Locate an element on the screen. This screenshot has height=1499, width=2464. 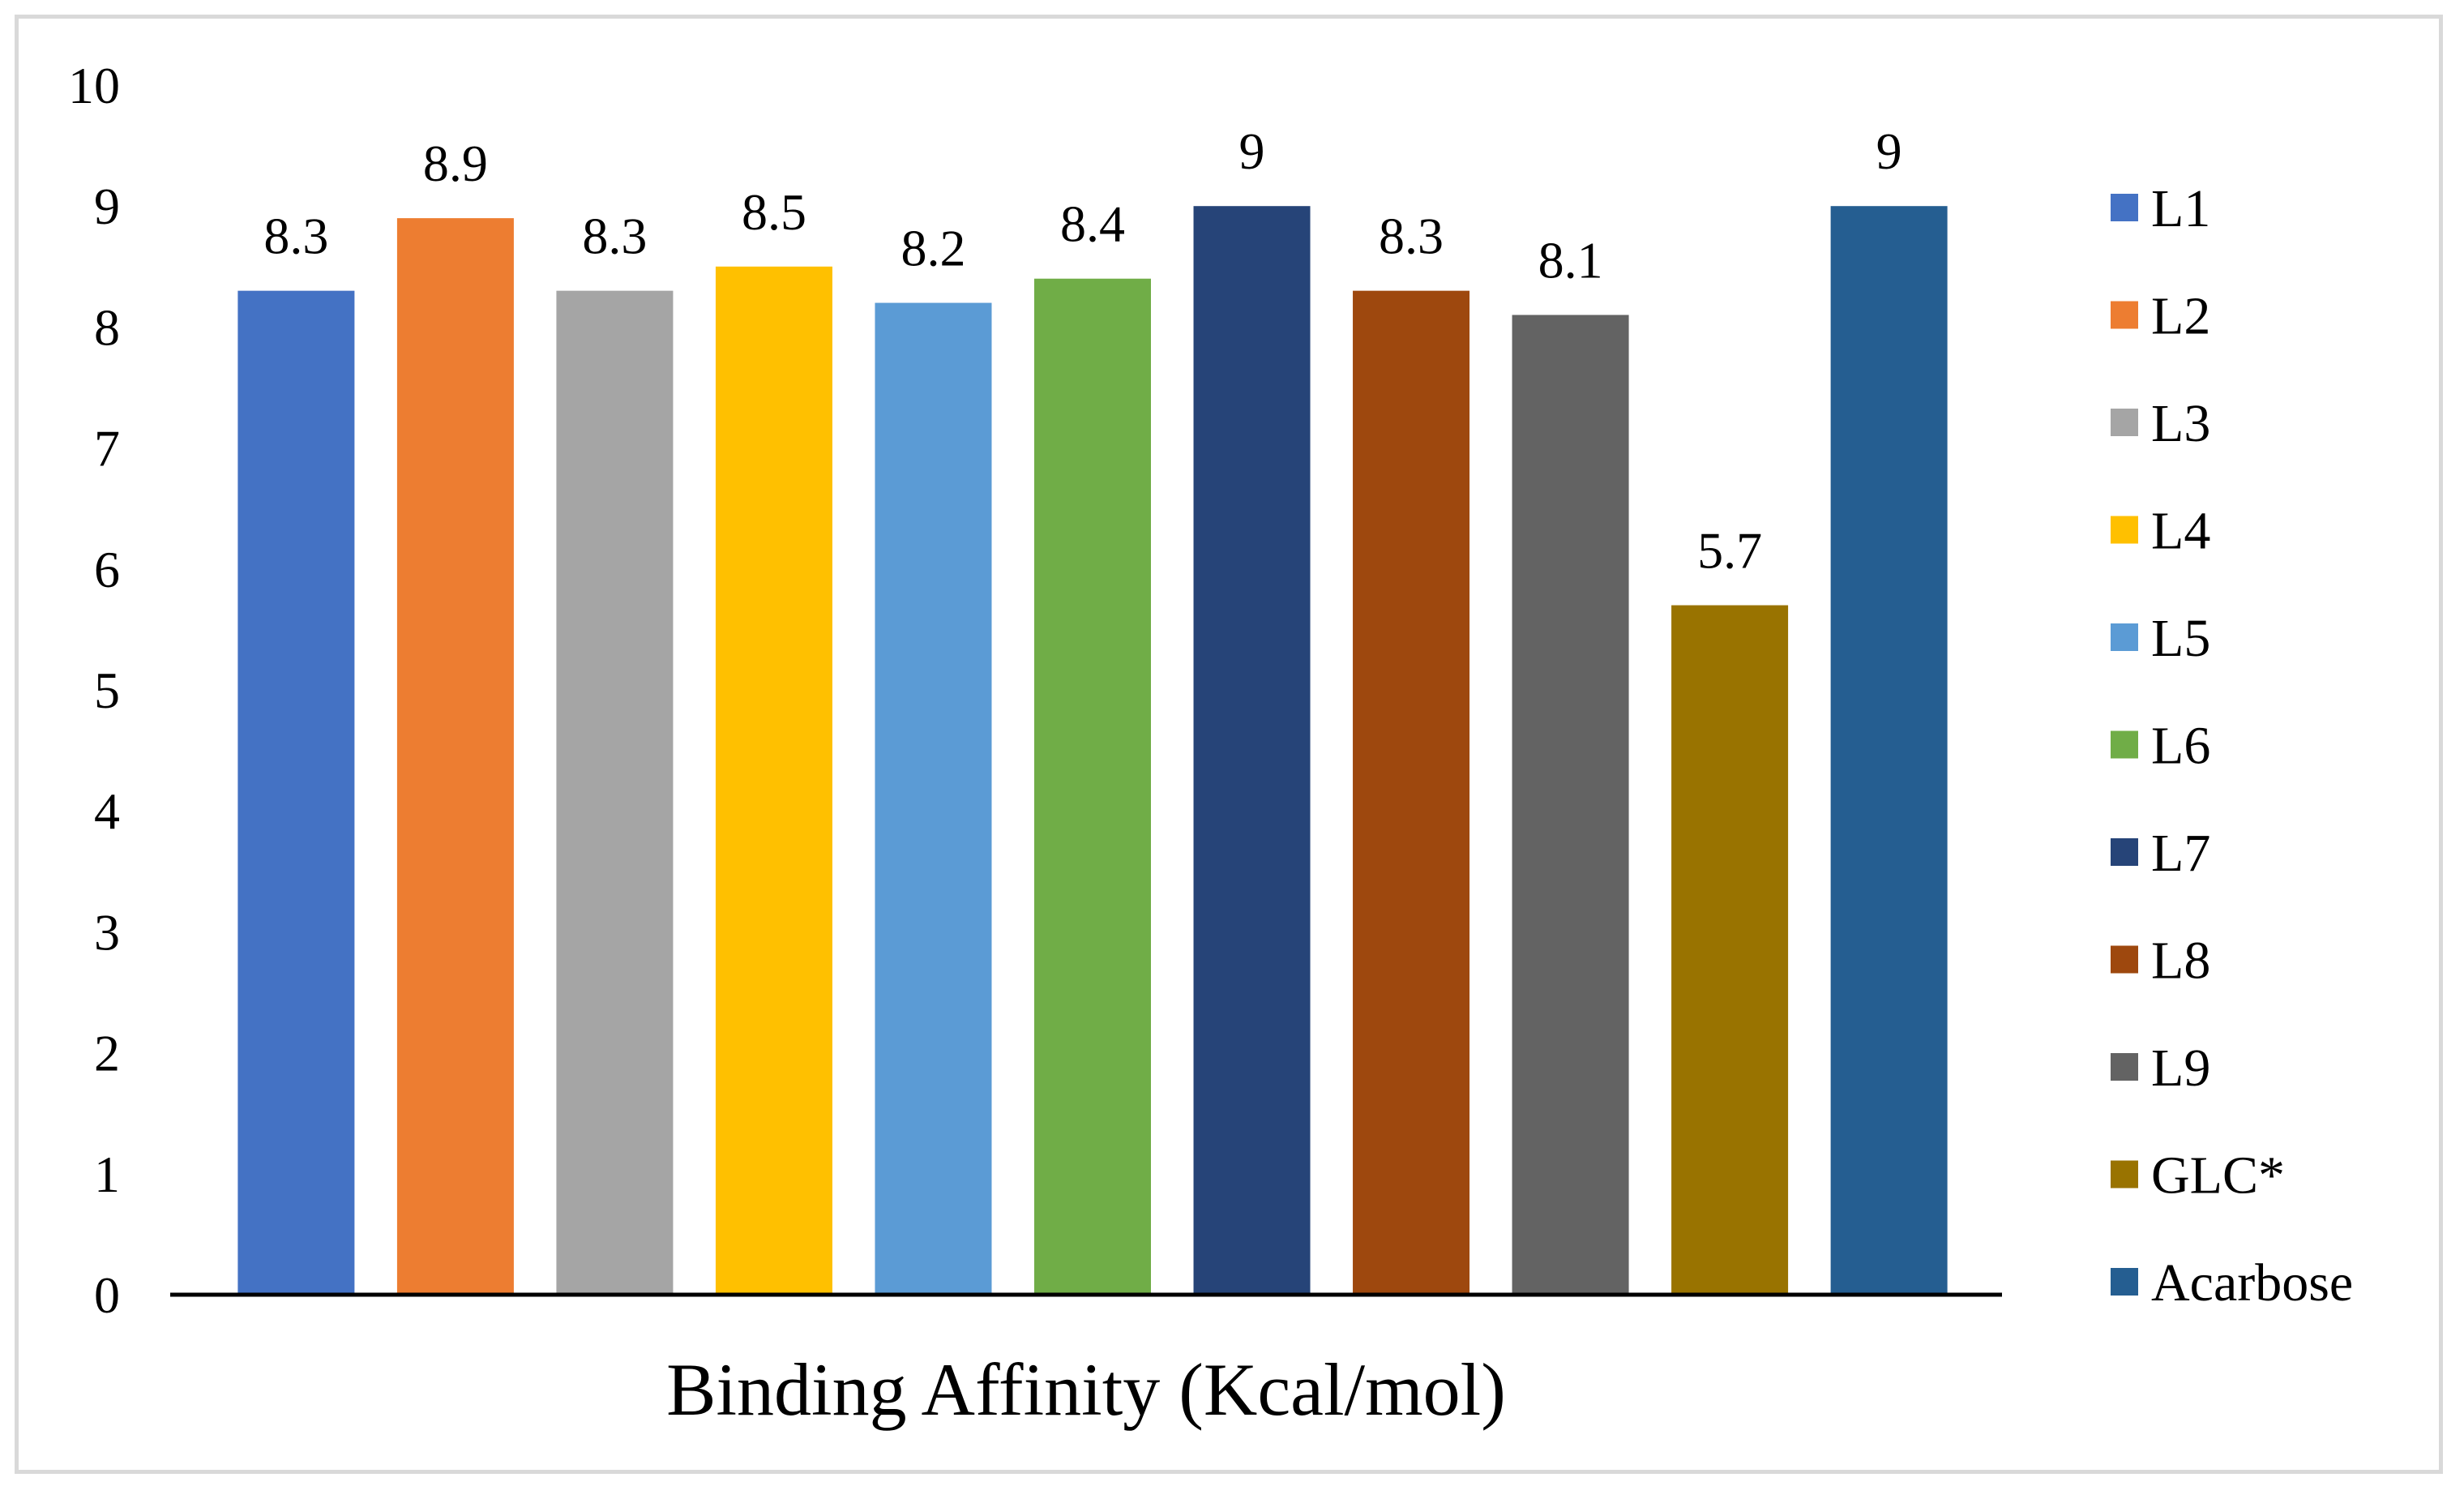
legend-label: L2 is located at coordinates (2180, 316).